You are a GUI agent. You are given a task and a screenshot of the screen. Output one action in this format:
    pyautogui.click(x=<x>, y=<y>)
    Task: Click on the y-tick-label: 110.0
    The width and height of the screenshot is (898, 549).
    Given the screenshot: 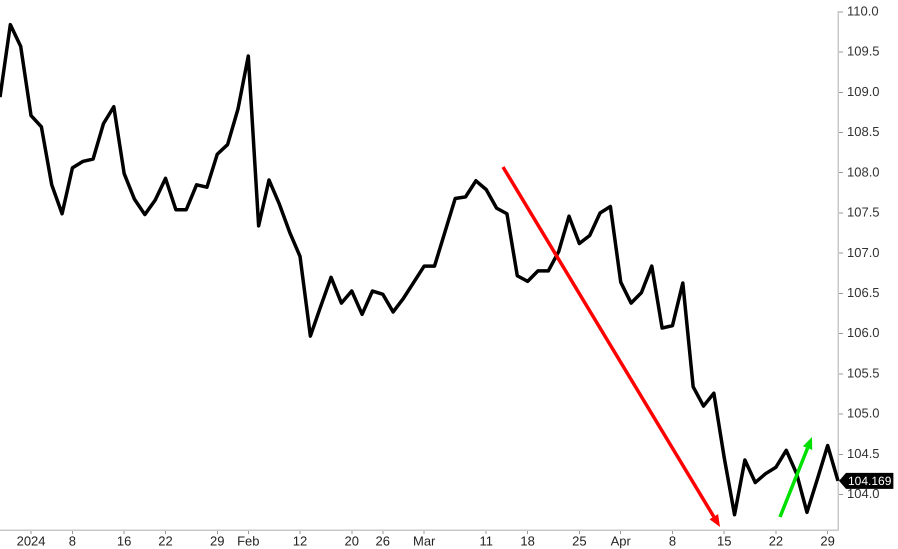 What is the action you would take?
    pyautogui.click(x=863, y=10)
    